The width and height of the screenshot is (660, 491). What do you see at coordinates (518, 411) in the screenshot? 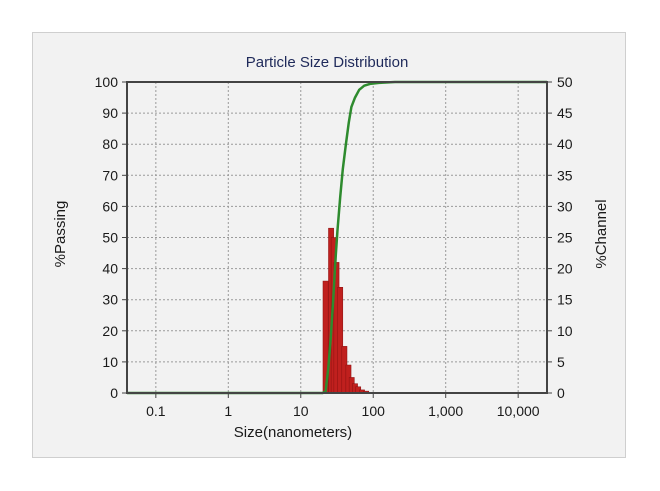
I see `x-tick-label: 10,000` at bounding box center [518, 411].